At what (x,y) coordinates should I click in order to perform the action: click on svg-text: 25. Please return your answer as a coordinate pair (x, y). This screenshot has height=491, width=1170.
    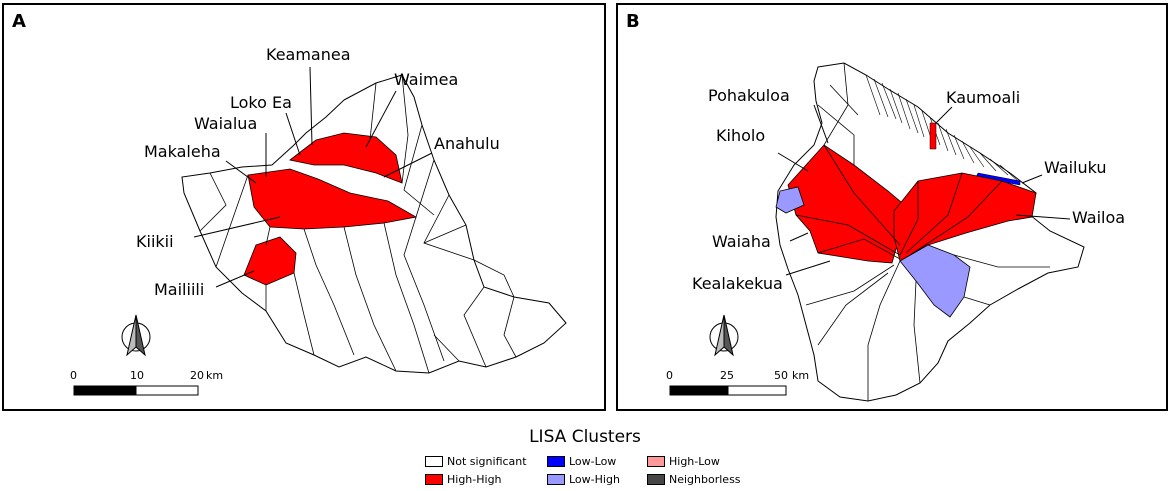
    Looking at the image, I should click on (727, 375).